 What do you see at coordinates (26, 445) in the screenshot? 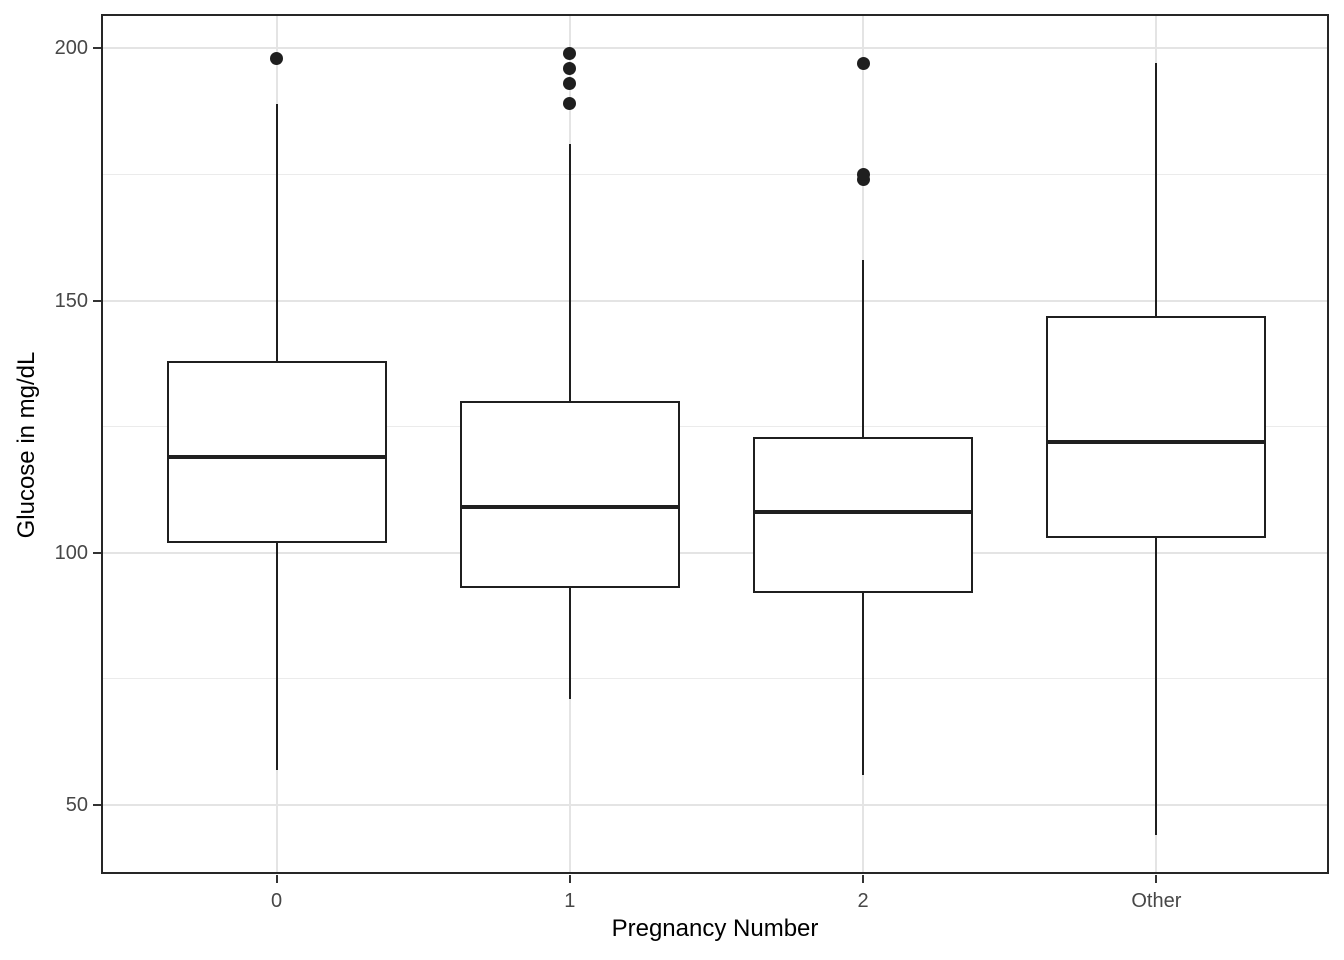
I see `y-axis-title: Glucose in mg/dL` at bounding box center [26, 445].